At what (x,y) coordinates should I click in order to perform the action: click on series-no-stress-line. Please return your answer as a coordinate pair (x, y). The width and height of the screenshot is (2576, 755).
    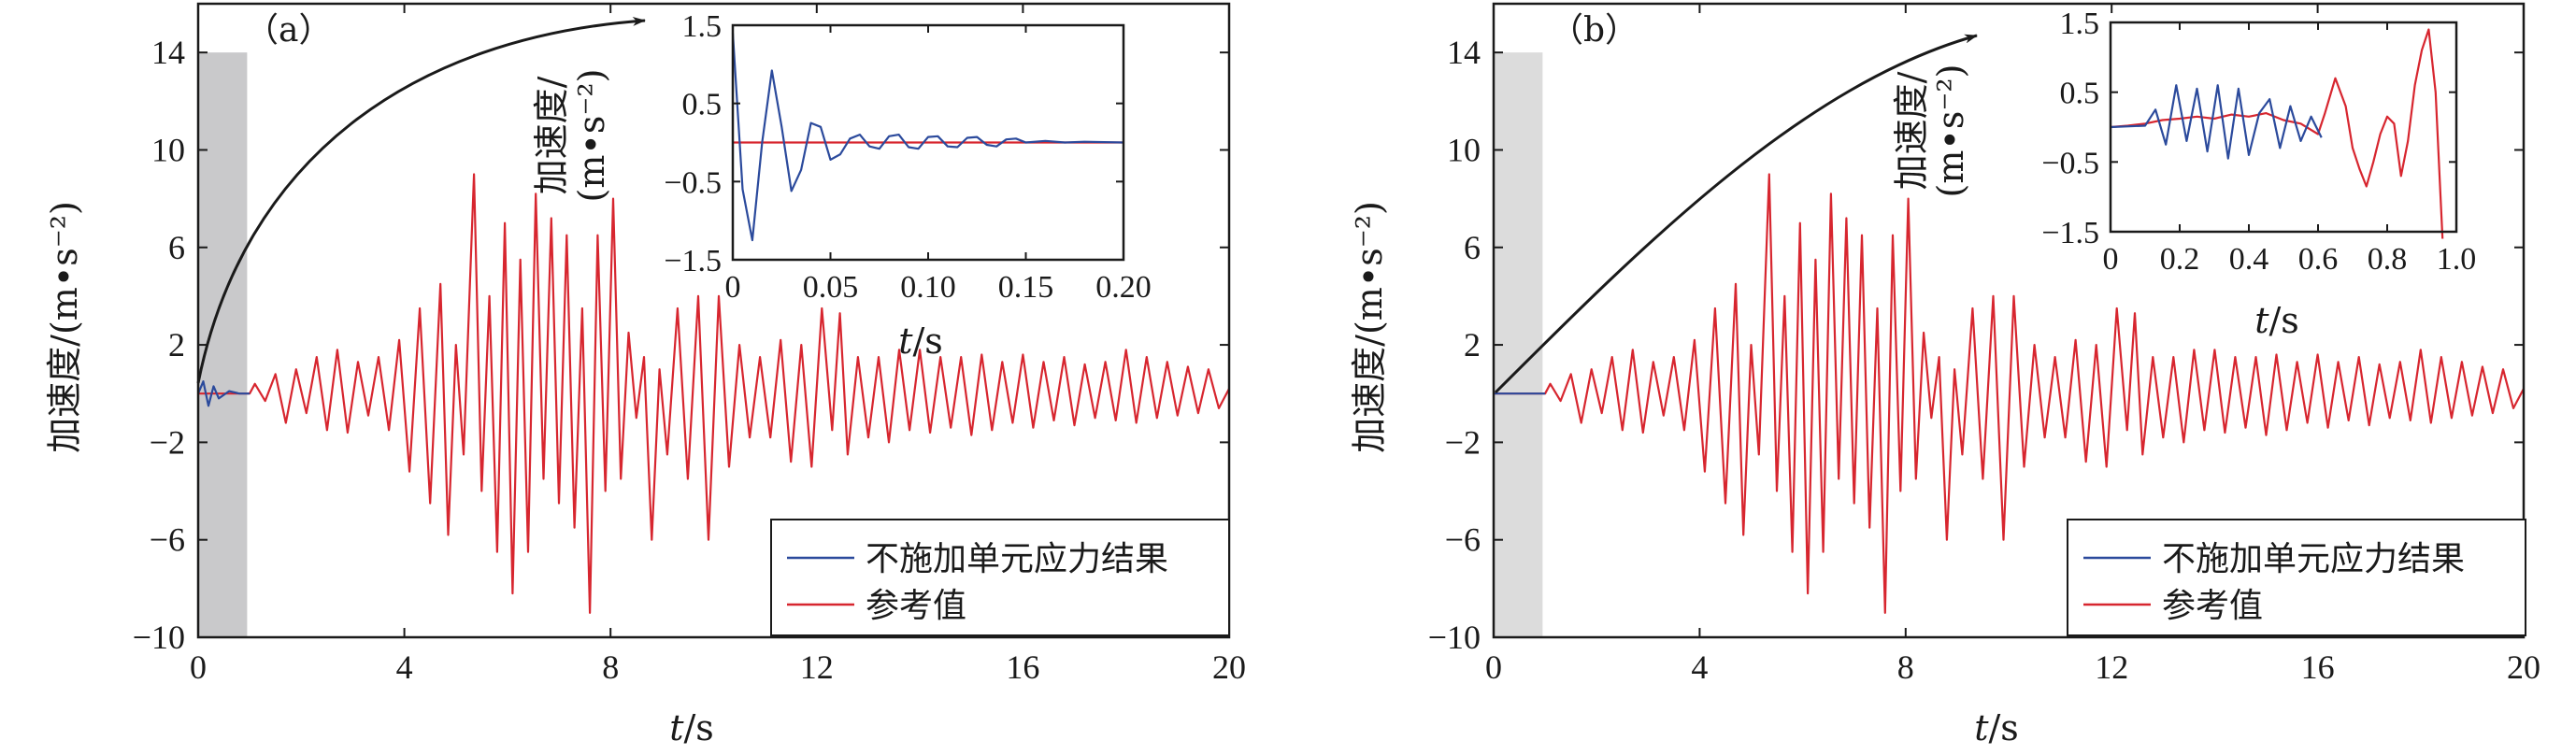
    Looking at the image, I should click on (223, 394).